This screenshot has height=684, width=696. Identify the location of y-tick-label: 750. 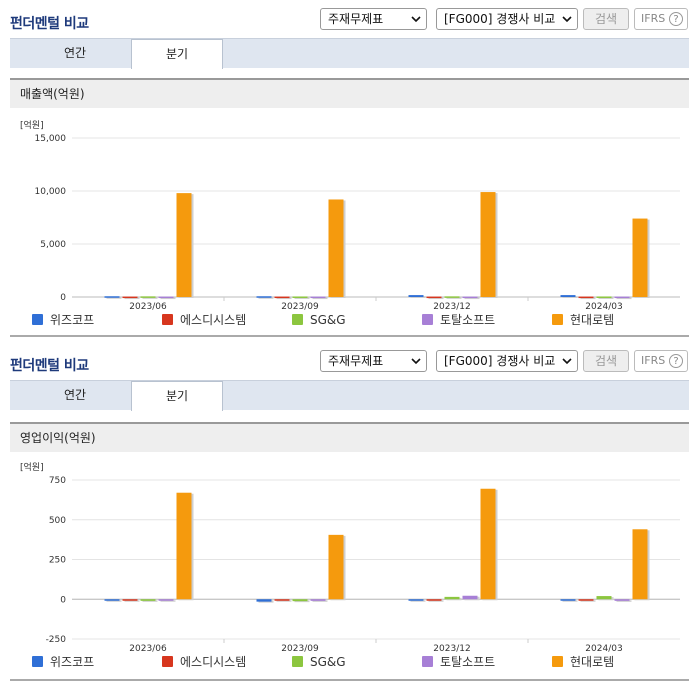
(57, 481).